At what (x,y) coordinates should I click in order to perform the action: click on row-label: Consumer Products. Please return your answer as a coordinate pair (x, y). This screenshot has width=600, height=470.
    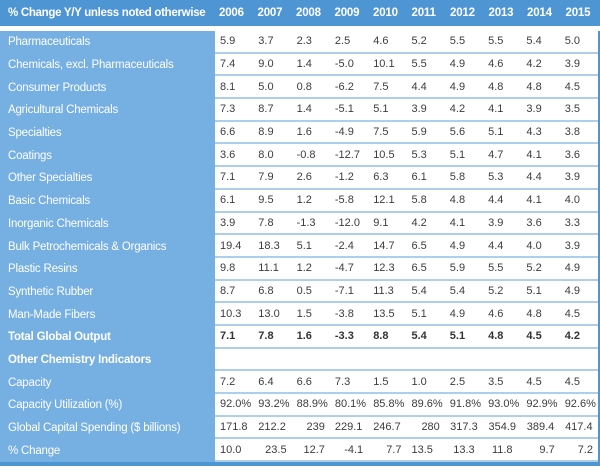
    Looking at the image, I should click on (107, 88).